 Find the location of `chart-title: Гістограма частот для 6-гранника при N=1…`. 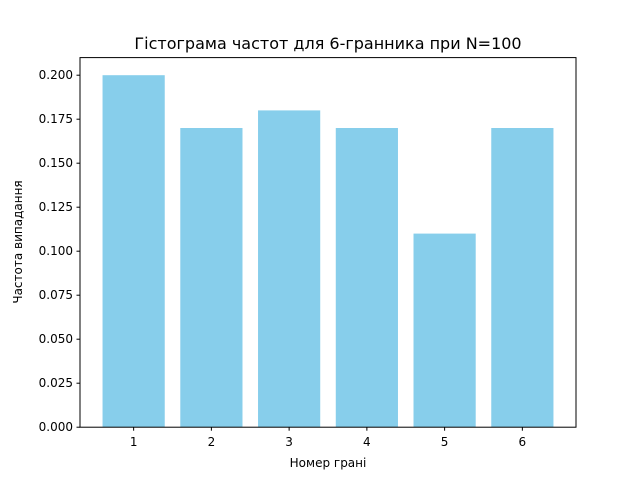

chart-title: Гістограма частот для 6-гранника при N=1… is located at coordinates (327, 43).